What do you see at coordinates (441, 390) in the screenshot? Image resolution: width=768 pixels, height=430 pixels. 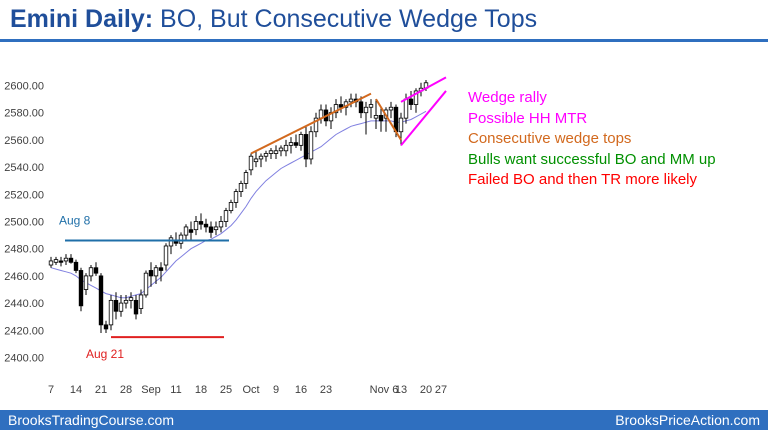 I see `x-tick-label: 27` at bounding box center [441, 390].